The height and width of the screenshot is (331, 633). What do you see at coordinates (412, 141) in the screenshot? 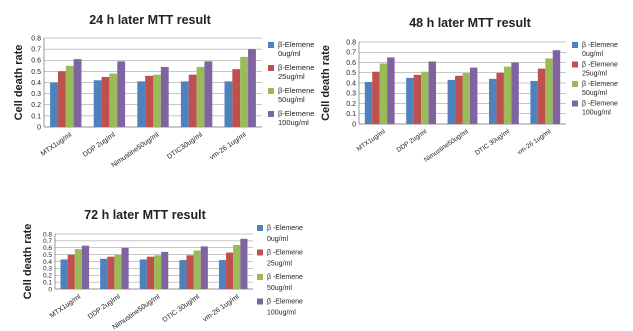
I see `x-tick-label: DDP 2ug/ml` at bounding box center [412, 141].